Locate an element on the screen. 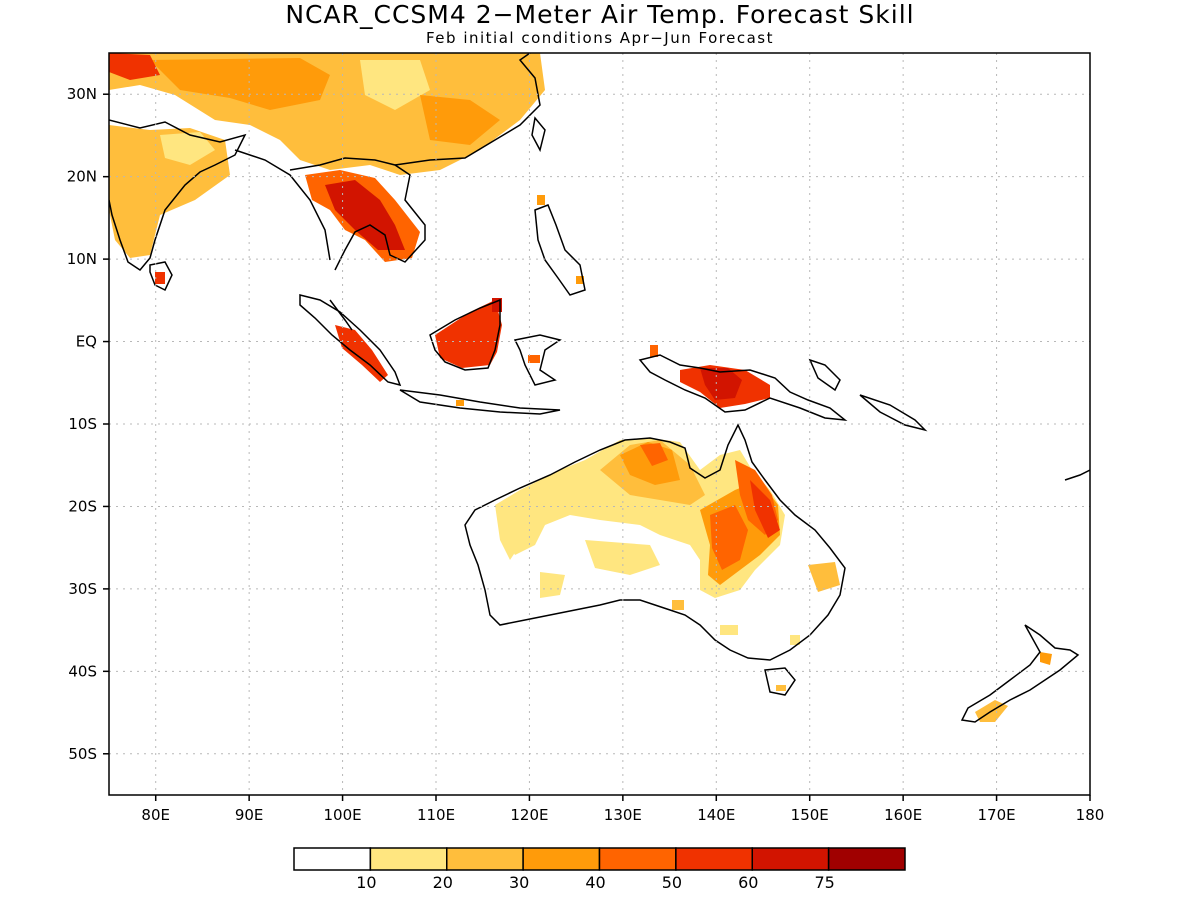 Image resolution: width=1200 pixels, height=900 pixels. colorbar-labels: 10 20 30 40 50 60 75 is located at coordinates (595, 882).